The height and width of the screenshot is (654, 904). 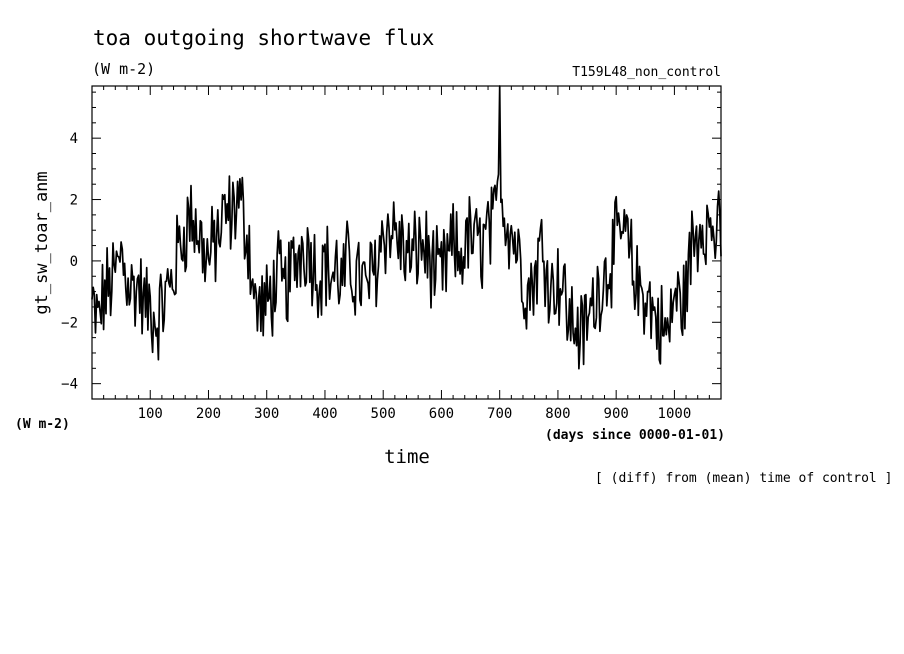 I want to click on x-tick-label: 500, so click(x=383, y=414).